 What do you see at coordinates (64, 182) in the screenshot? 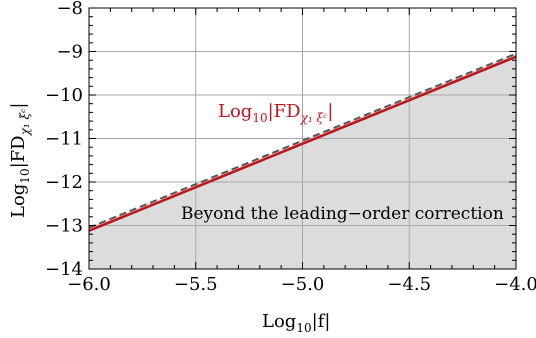
I see `y-tick-label: −12` at bounding box center [64, 182].